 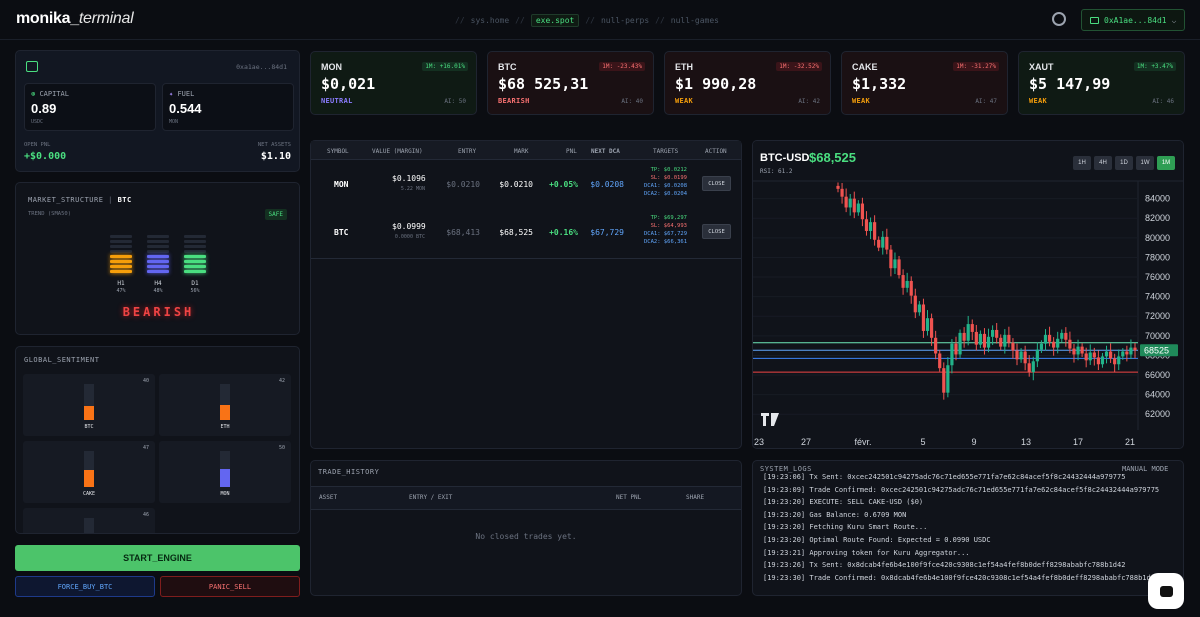 What do you see at coordinates (1145, 469) in the screenshot?
I see `manual-mode-label: MANUAL MODE` at bounding box center [1145, 469].